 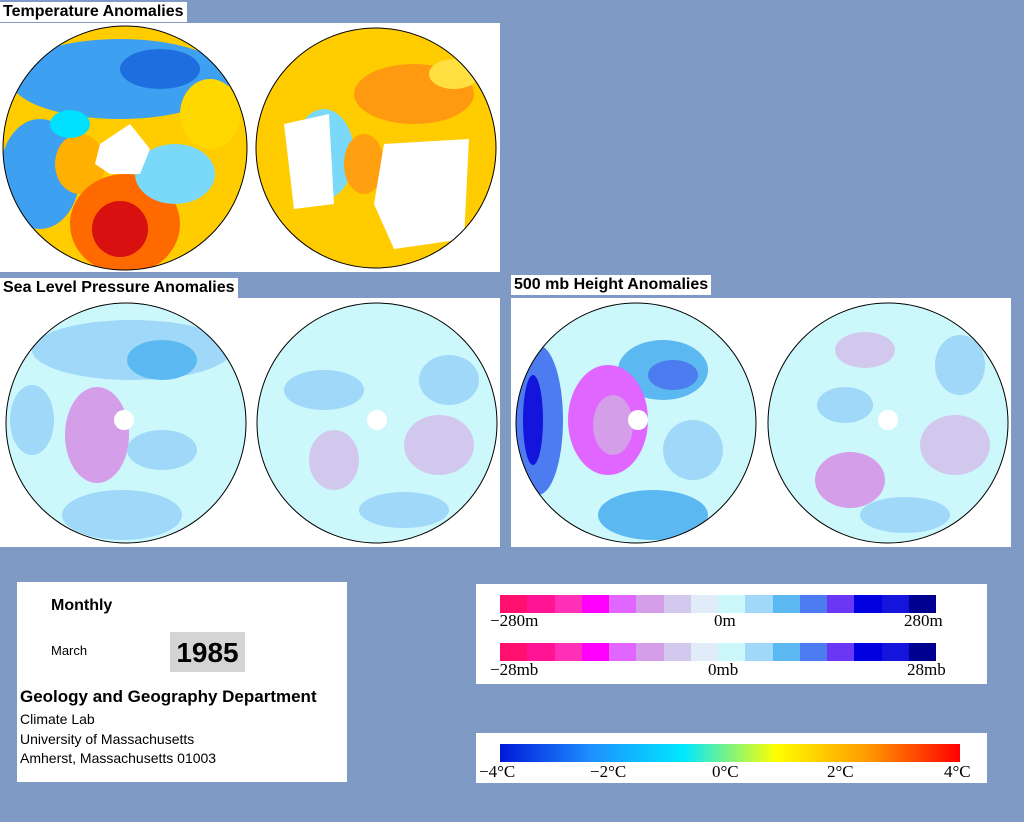 What do you see at coordinates (611, 285) in the screenshot?
I see `height500-title: 500 mb Height Anomalies` at bounding box center [611, 285].